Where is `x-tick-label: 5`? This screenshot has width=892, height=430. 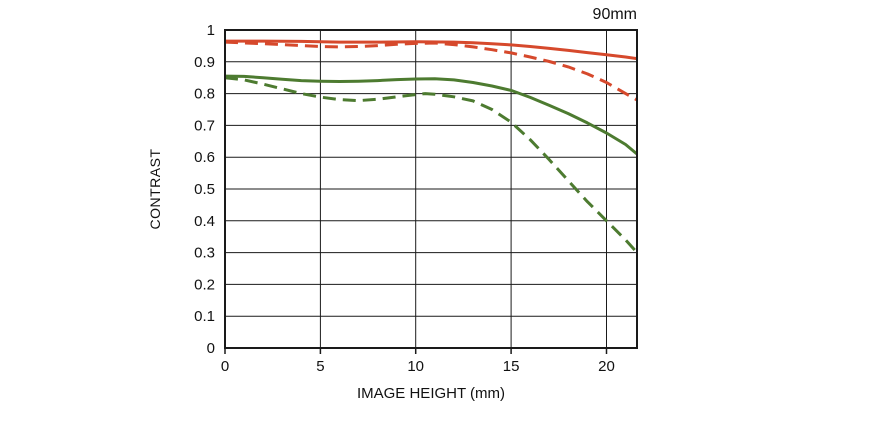 x-tick-label: 5 is located at coordinates (320, 366).